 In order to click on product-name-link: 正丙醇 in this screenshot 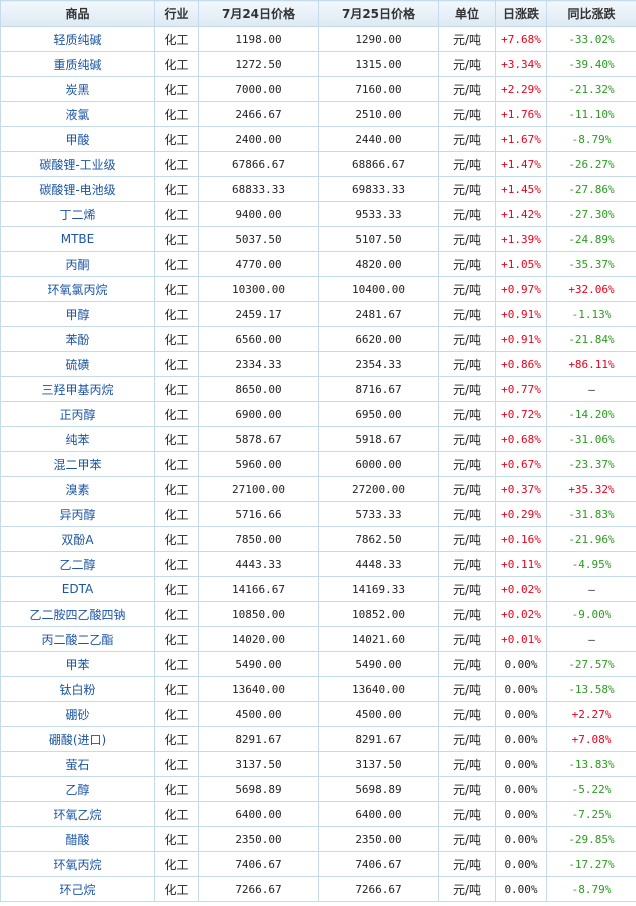, I will do `click(77, 414)`.